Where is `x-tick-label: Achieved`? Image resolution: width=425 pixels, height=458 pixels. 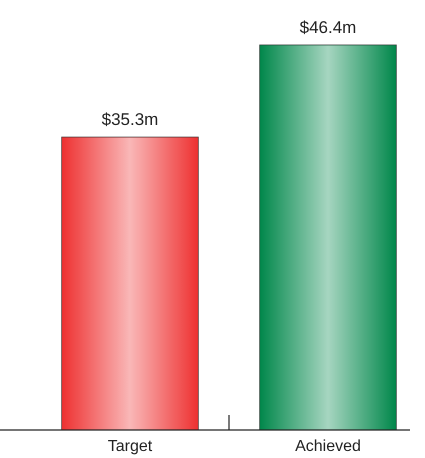
x-tick-label: Achieved is located at coordinates (328, 446).